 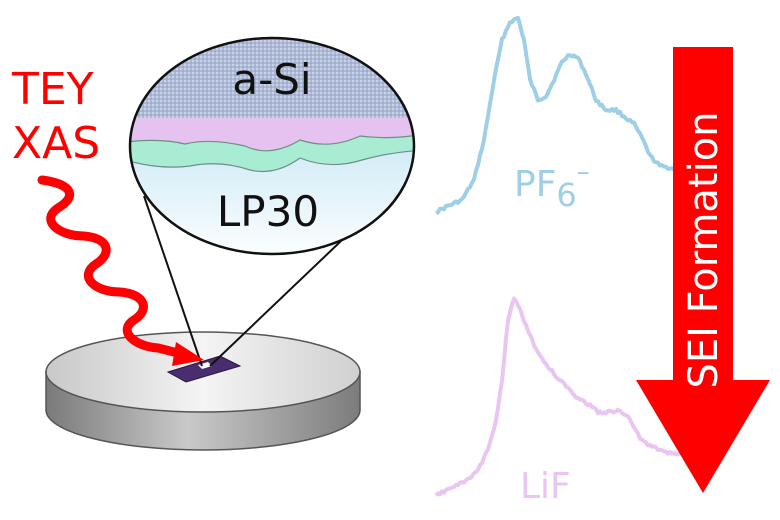 I want to click on sei-formation-arrow: SEI Formation, so click(x=703, y=270).